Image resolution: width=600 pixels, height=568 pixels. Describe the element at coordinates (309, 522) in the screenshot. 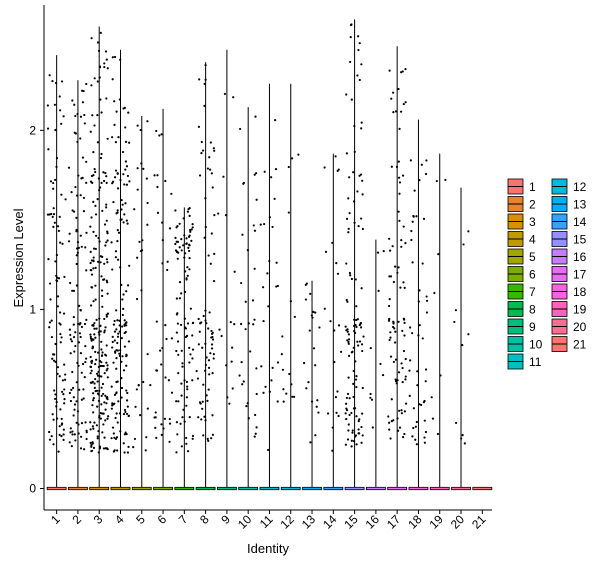

I see `x-tick-label: 13` at that location.